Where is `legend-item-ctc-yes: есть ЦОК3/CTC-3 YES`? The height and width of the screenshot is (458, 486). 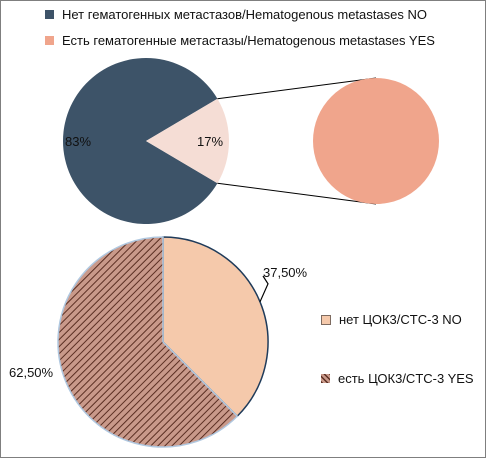 legend-item-ctc-yes: есть ЦОК3/CTC-3 YES is located at coordinates (397, 378).